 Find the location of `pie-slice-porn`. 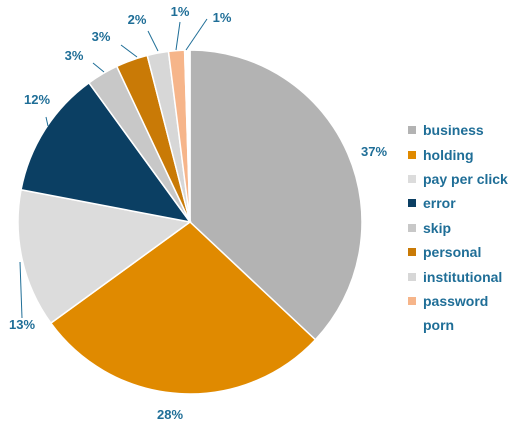

pie-slice-porn is located at coordinates (187, 136).